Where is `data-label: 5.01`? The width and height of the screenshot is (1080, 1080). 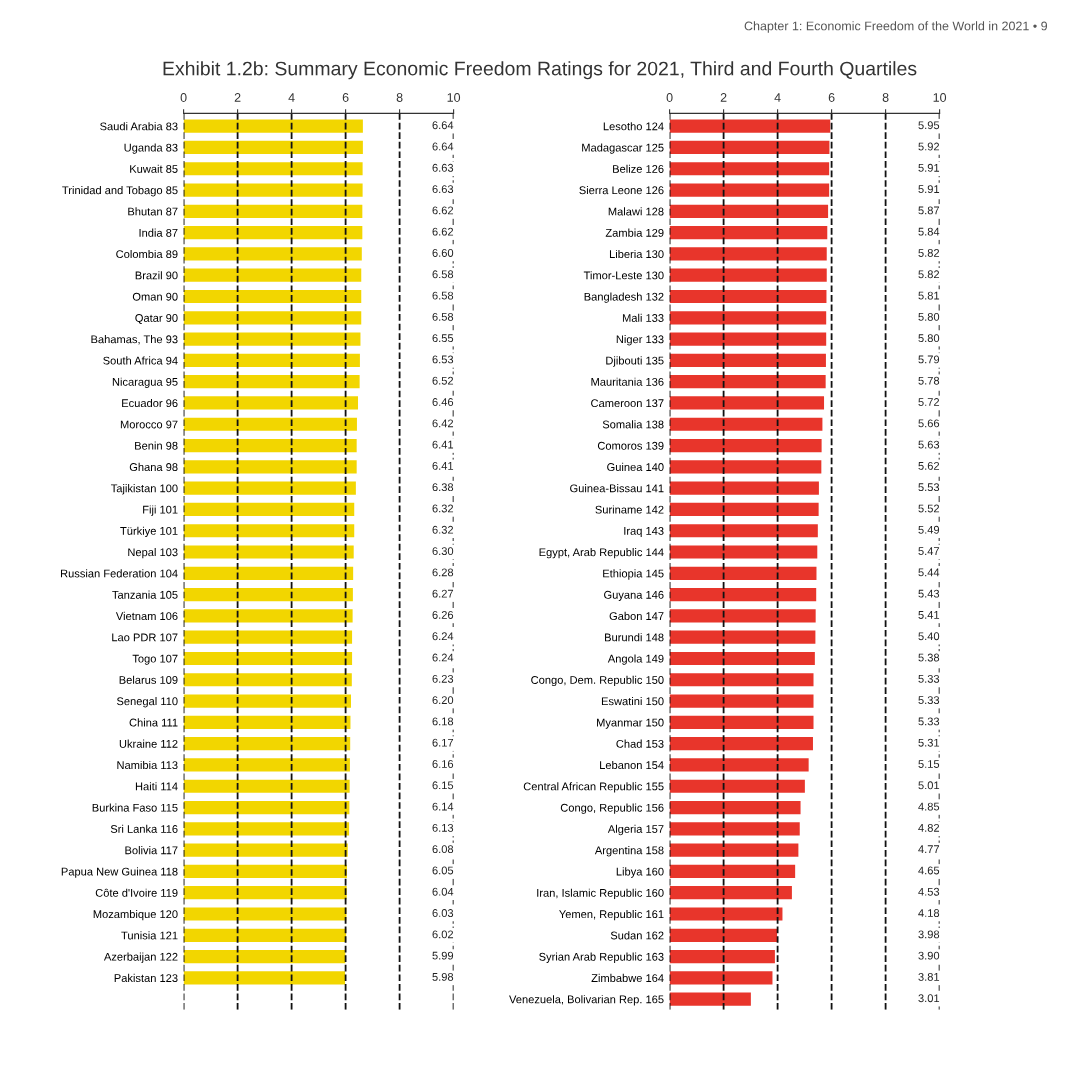 data-label: 5.01 is located at coordinates (929, 785).